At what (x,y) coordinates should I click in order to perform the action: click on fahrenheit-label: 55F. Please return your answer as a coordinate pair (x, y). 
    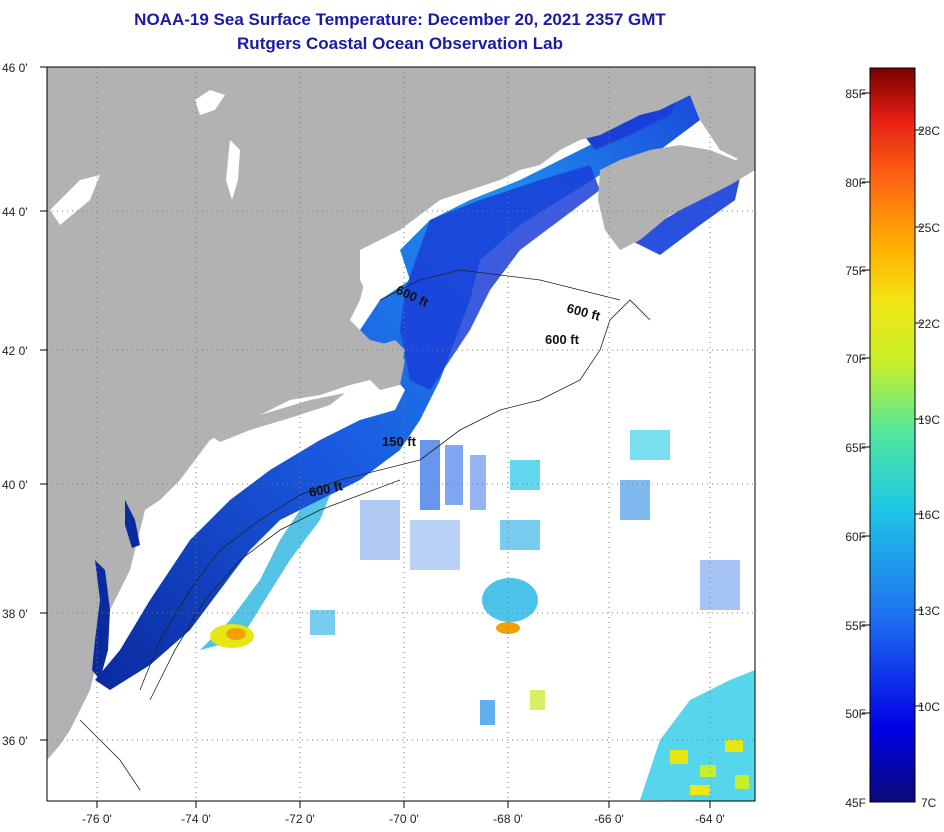
    Looking at the image, I should click on (855, 626).